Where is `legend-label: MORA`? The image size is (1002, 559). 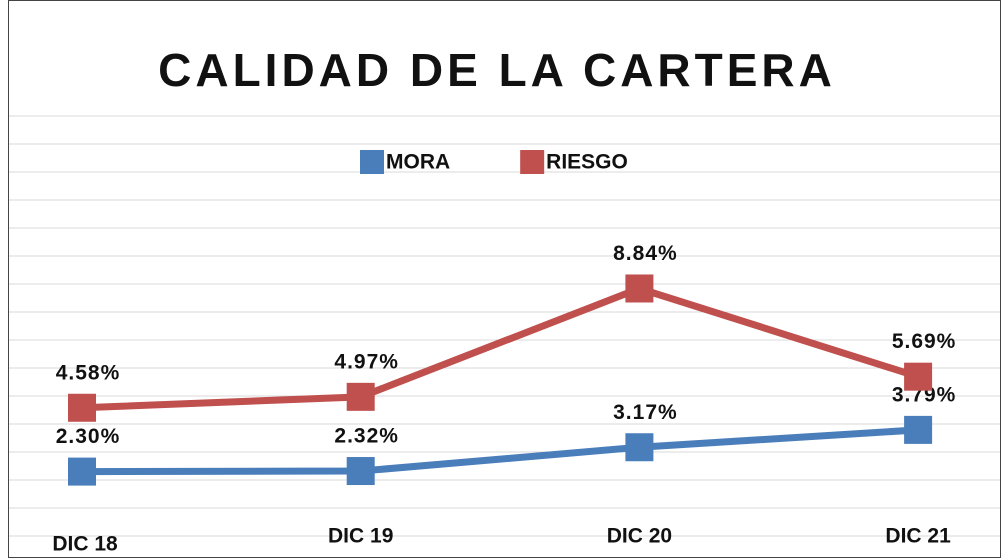
legend-label: MORA is located at coordinates (418, 162).